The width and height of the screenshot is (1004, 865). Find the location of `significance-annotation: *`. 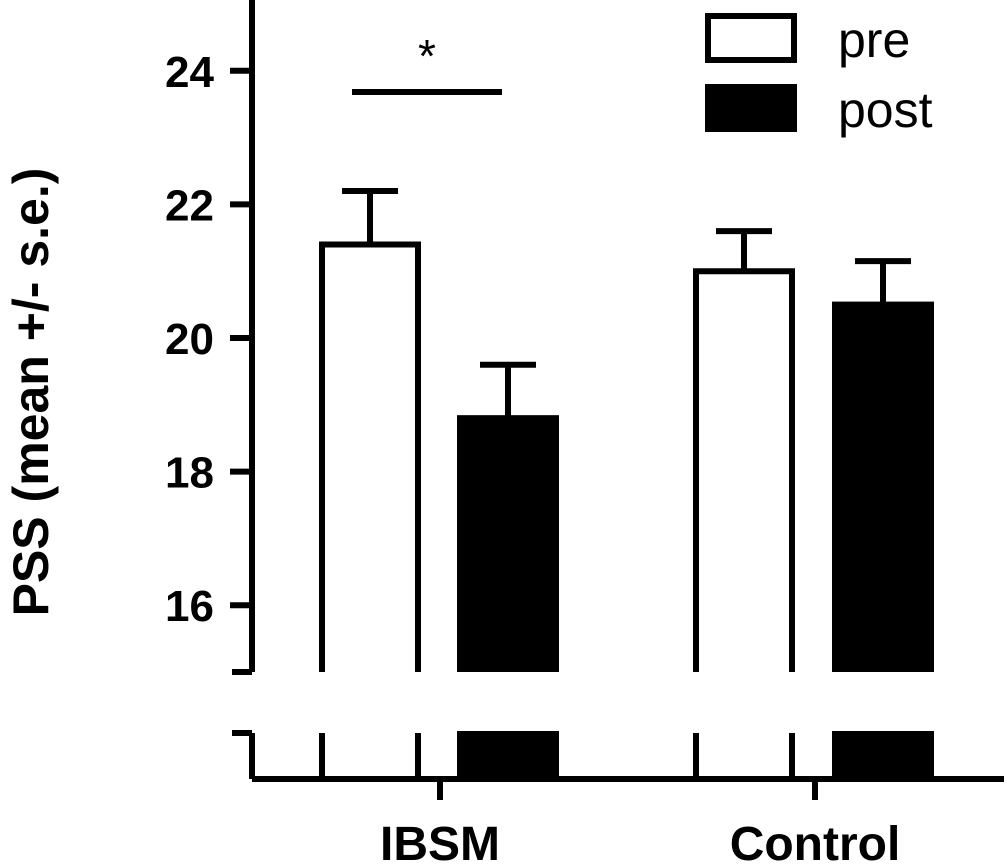

significance-annotation: * is located at coordinates (427, 62).